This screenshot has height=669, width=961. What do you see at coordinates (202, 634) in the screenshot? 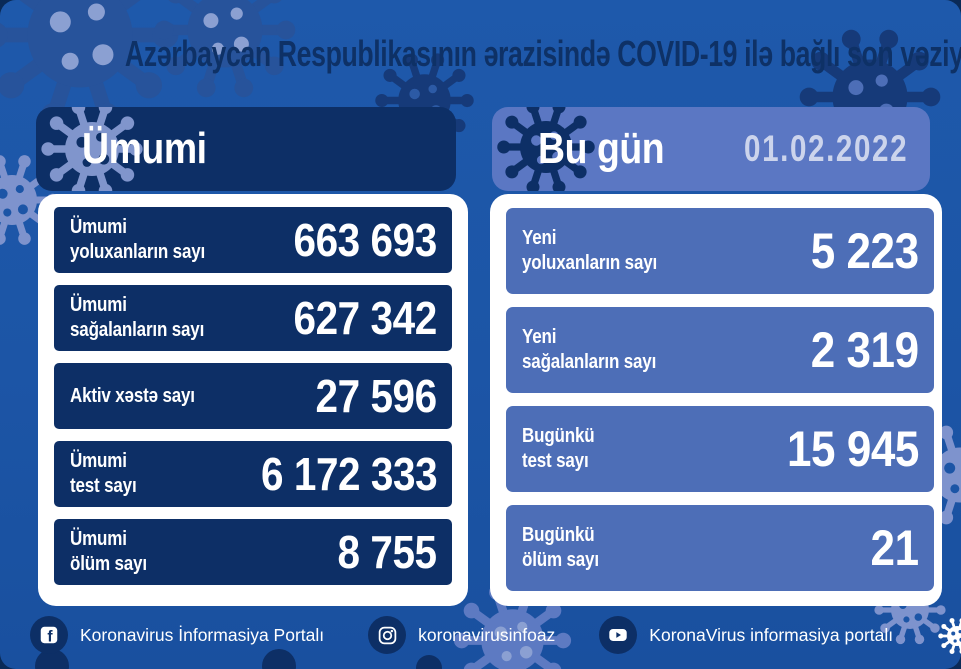
I see `facebook-label: Koronavirus İnformasiya Portalı` at bounding box center [202, 634].